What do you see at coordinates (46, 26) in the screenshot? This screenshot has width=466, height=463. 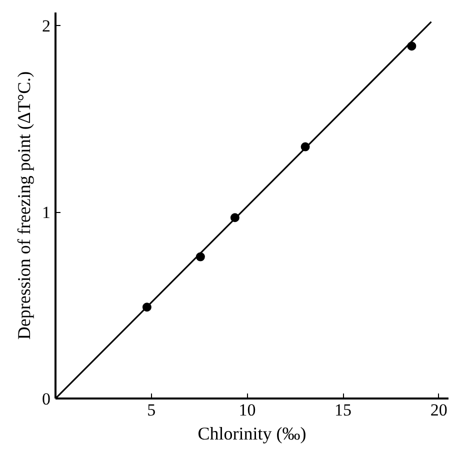 I see `y-tick-label: 2` at bounding box center [46, 26].